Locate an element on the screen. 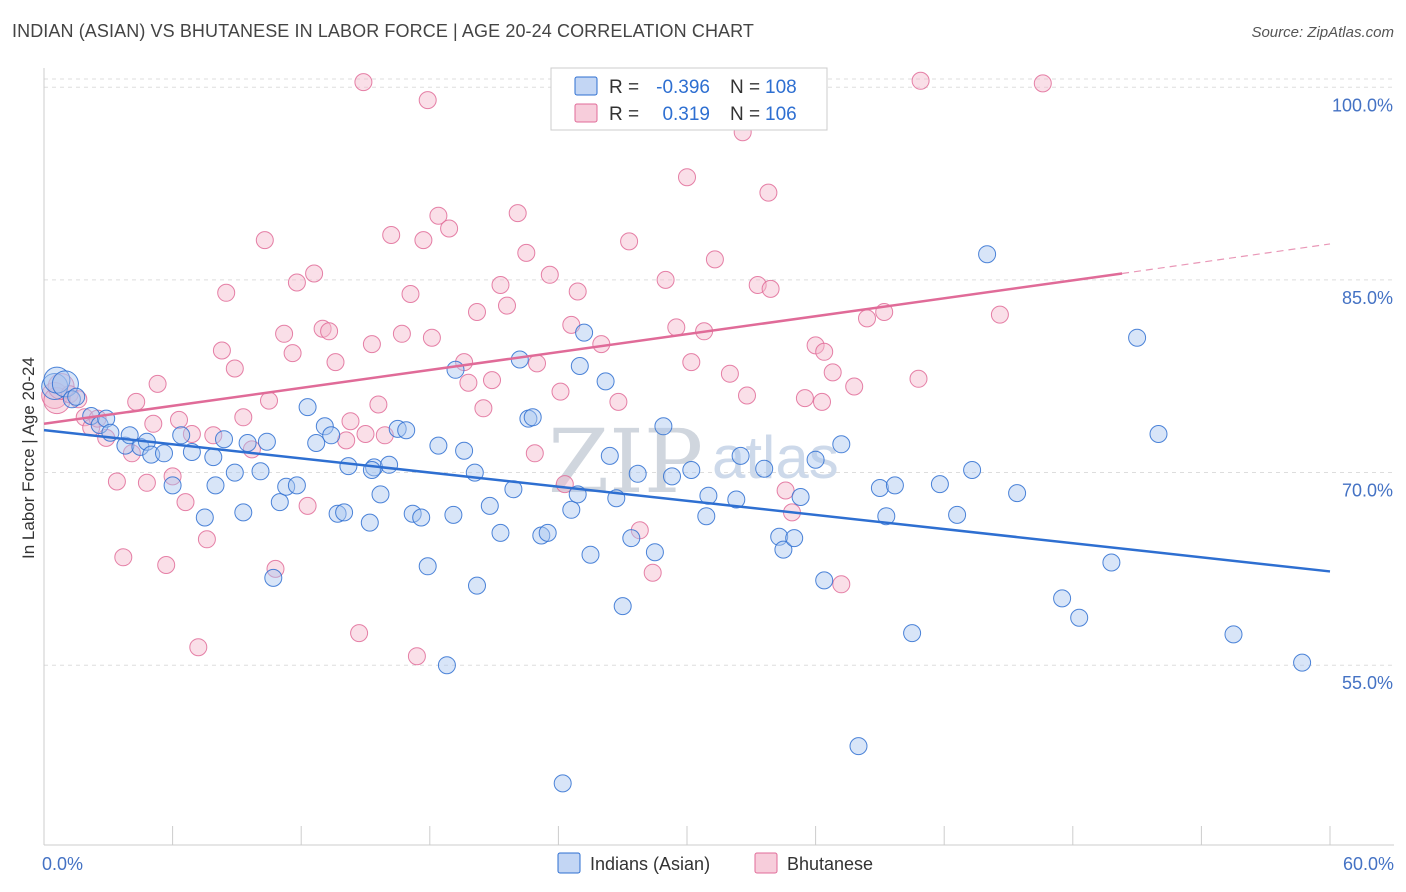 The width and height of the screenshot is (1406, 892). series-legend-swatch-blue is located at coordinates (569, 863).